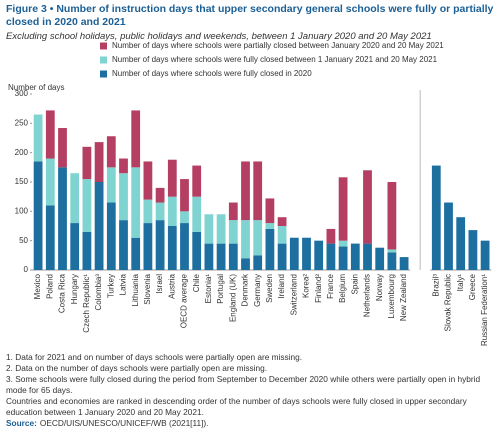 This screenshot has height=436, width=500. What do you see at coordinates (74, 289) in the screenshot?
I see `x-tick-label: Hungary` at bounding box center [74, 289].